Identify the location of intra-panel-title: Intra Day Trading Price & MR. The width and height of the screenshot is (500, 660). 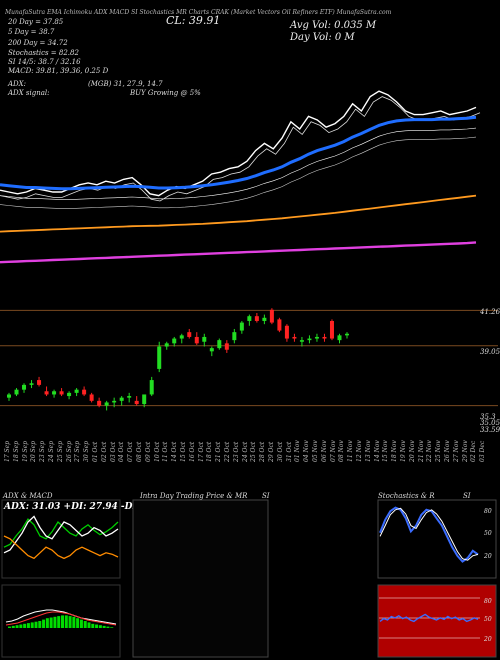
(194, 496).